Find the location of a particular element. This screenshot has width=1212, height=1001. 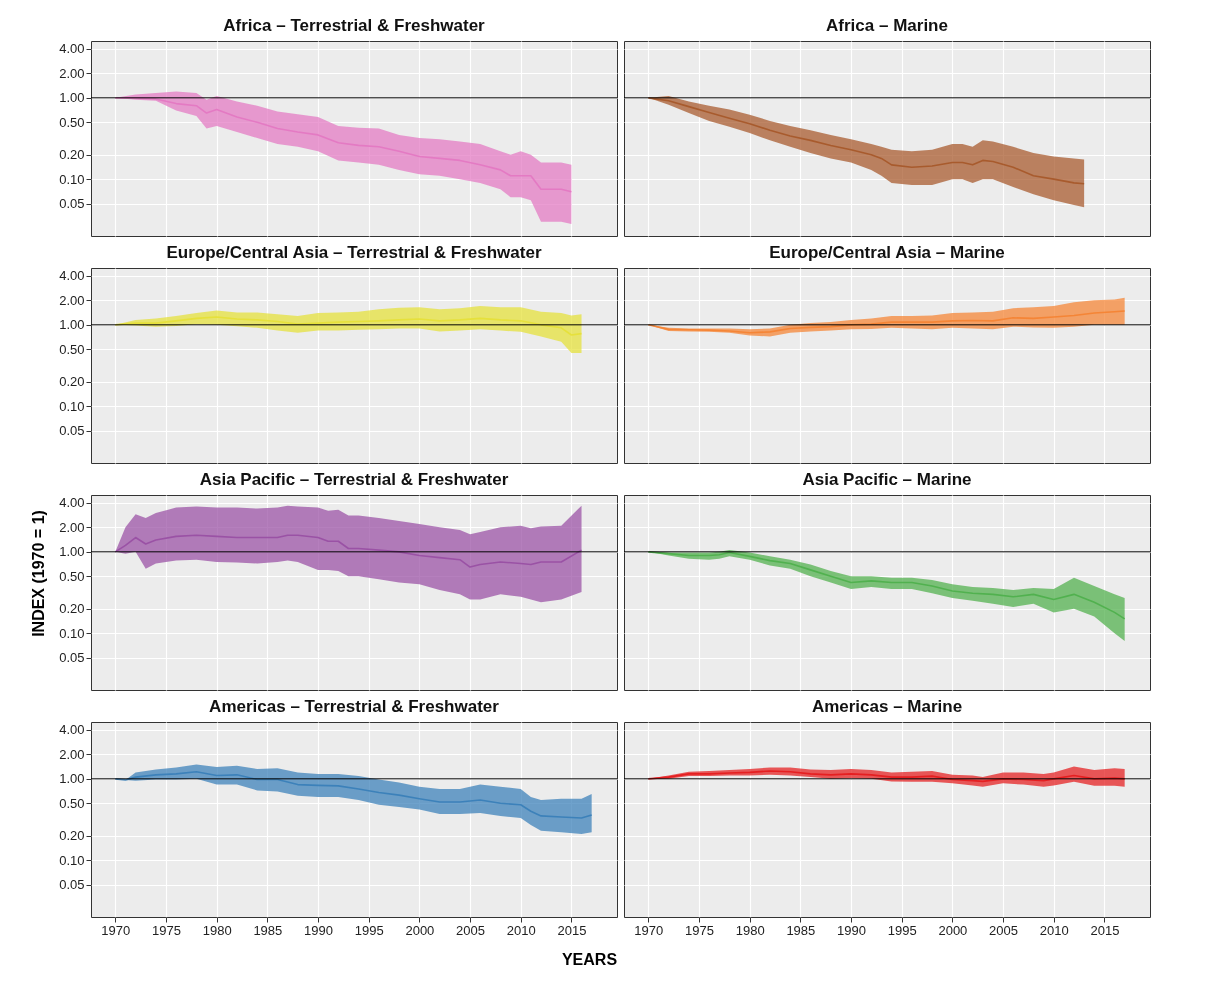

chart-title: Asia Pacific – Marine is located at coordinates (887, 479).